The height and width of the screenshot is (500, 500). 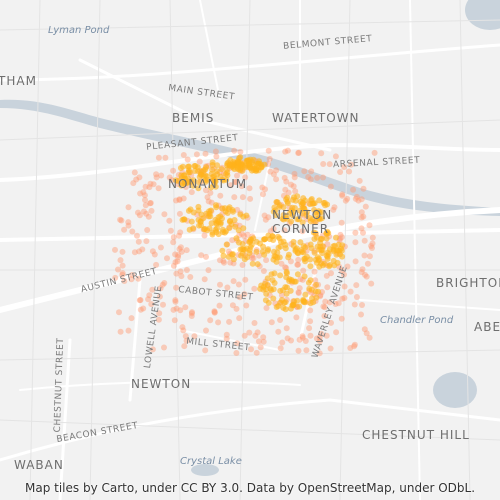 What do you see at coordinates (416, 435) in the screenshot?
I see `chestnut-hill-label: CHESTNUT HILL` at bounding box center [416, 435].